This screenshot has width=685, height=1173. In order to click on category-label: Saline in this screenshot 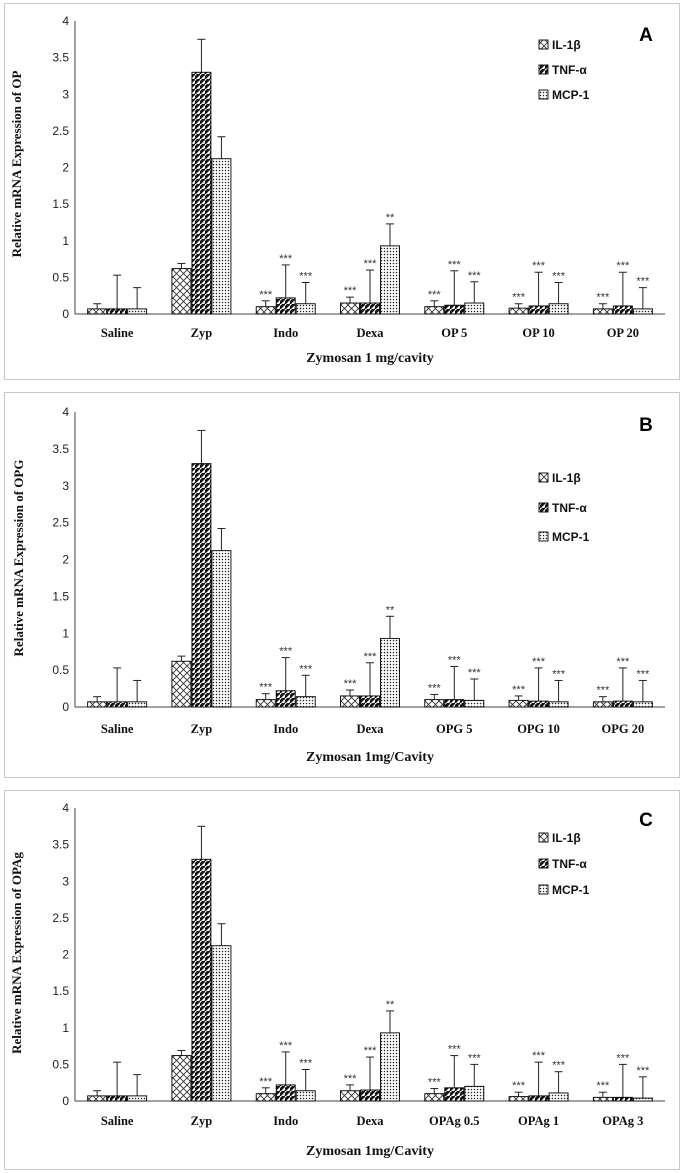, I will do `click(117, 729)`.